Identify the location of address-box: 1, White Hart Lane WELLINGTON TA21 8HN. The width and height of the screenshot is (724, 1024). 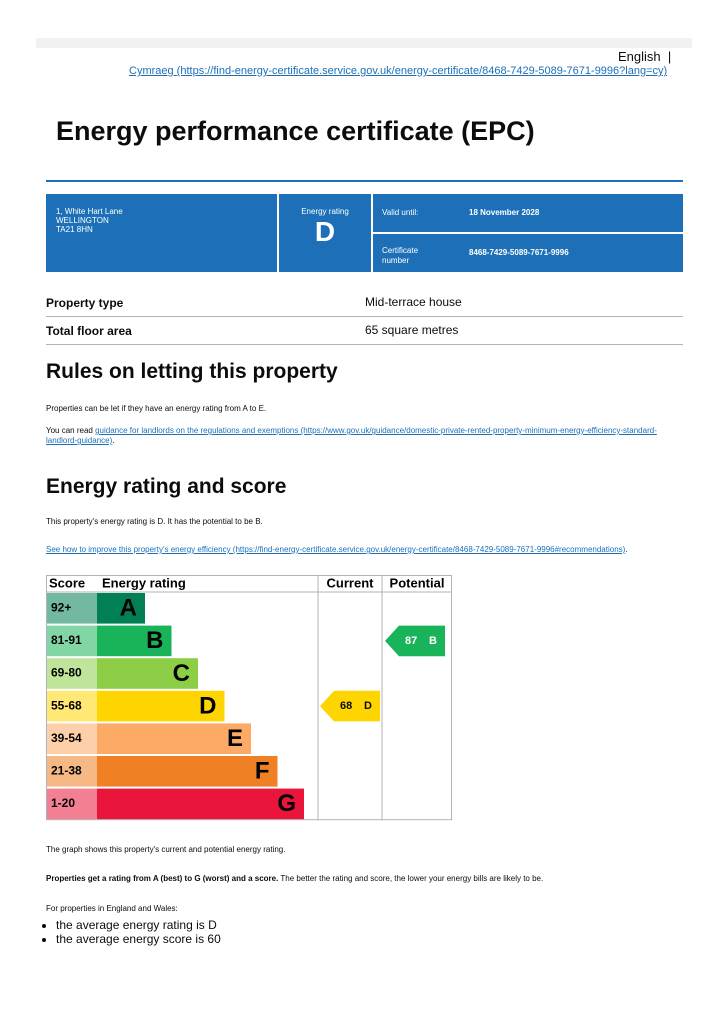
(161, 233).